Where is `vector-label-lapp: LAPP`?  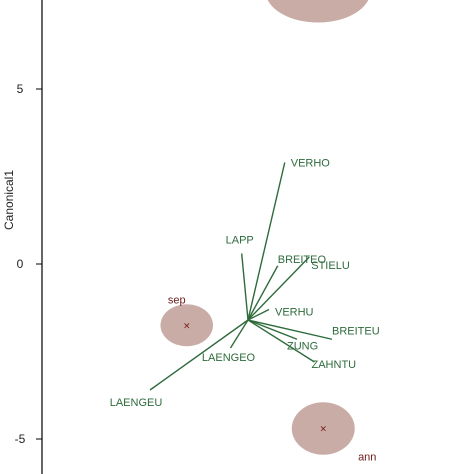
vector-label-lapp: LAPP is located at coordinates (240, 241).